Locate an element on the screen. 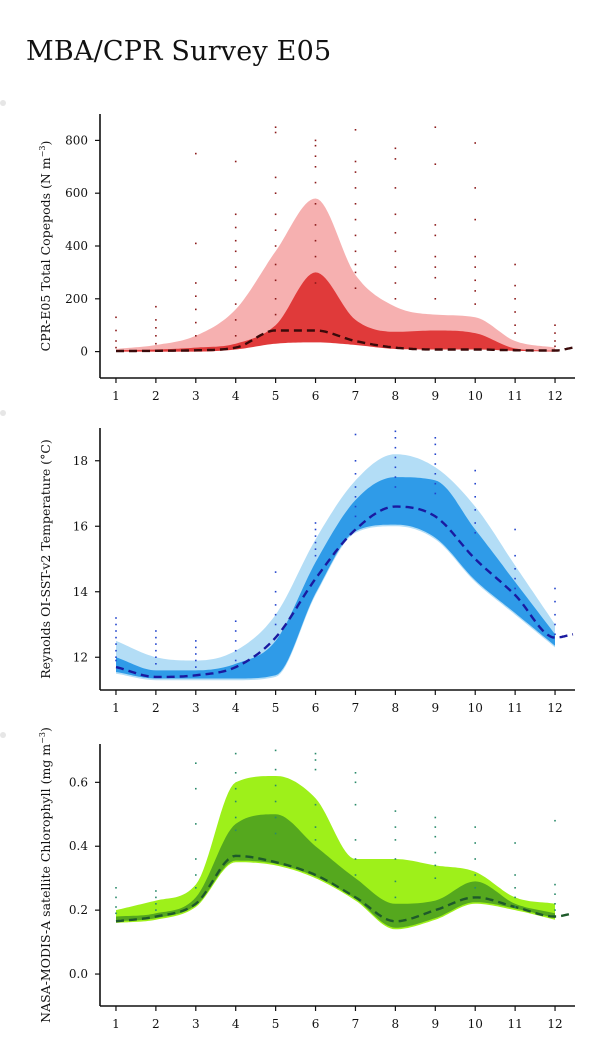  y-tick-label: 18 is located at coordinates (80, 461).